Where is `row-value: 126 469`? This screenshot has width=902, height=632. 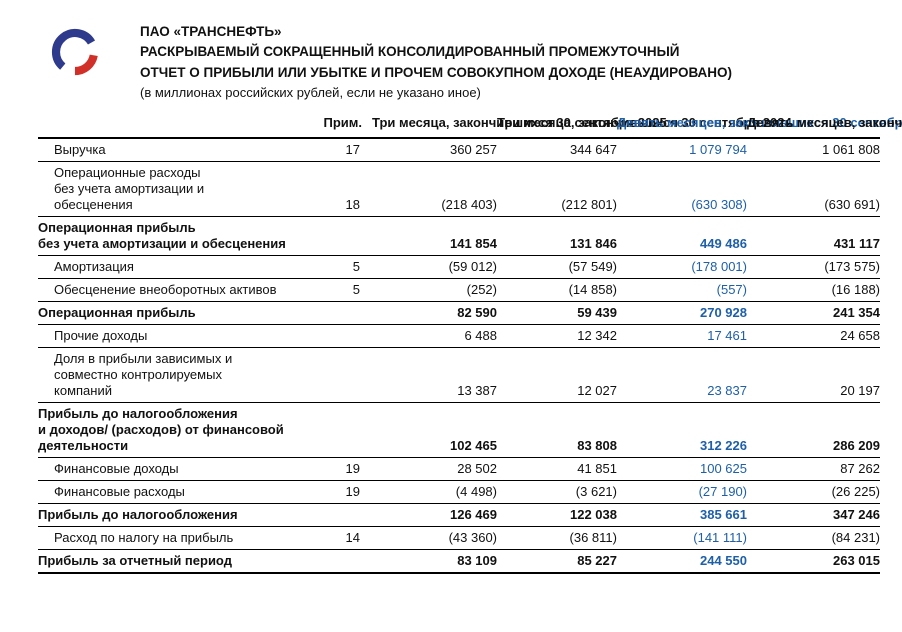 row-value: 126 469 is located at coordinates (434, 515).